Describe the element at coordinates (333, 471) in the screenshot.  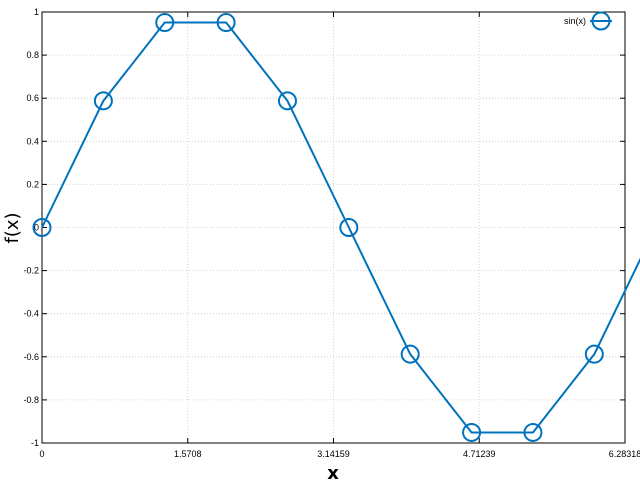
I see `x-axis-title: x` at that location.